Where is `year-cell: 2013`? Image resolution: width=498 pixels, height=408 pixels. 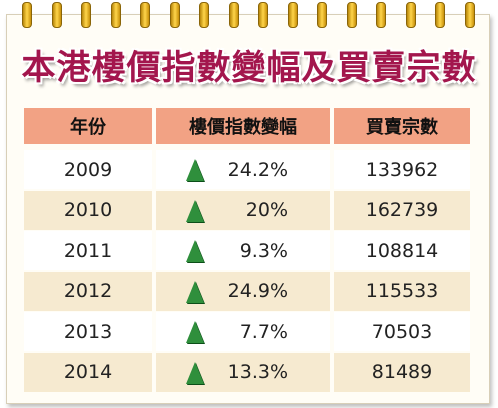
year-cell: 2013 is located at coordinates (88, 331).